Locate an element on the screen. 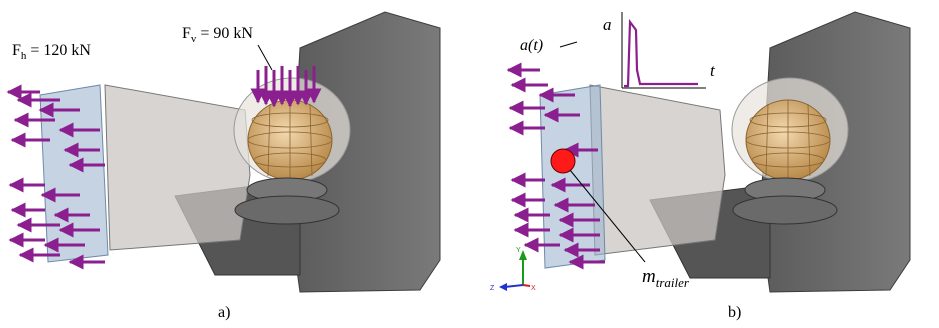 The width and height of the screenshot is (939, 328). graph-y-label: a is located at coordinates (607, 24).